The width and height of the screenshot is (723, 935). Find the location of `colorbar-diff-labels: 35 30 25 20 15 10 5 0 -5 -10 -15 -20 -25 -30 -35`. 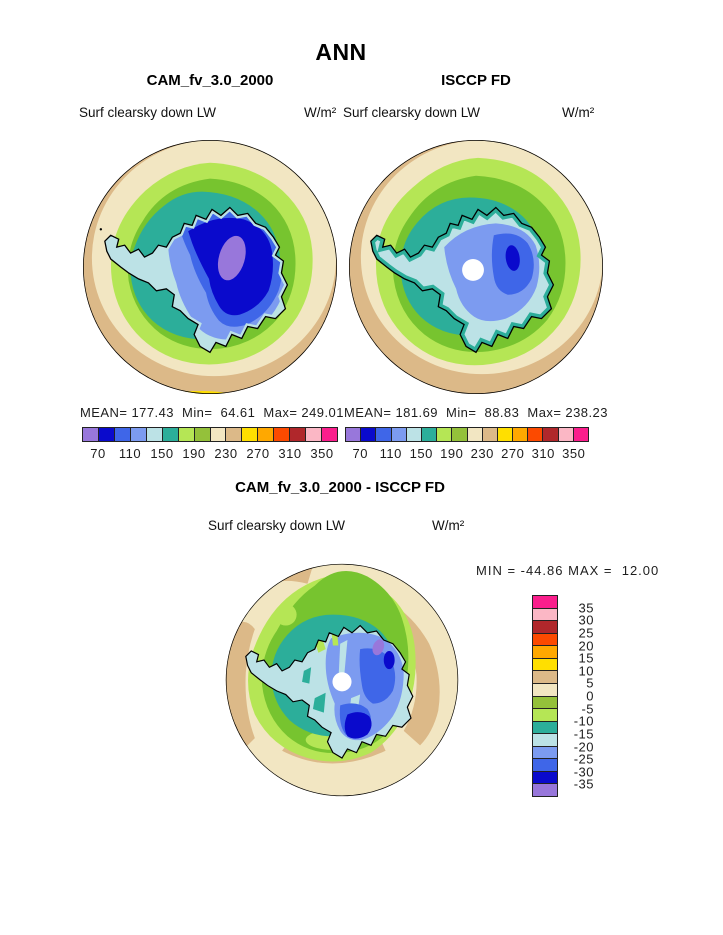

colorbar-diff-labels: 35 30 25 20 15 10 5 0 -5 -10 -15 -20 -25 -30 -35 is located at coordinates (577, 696).